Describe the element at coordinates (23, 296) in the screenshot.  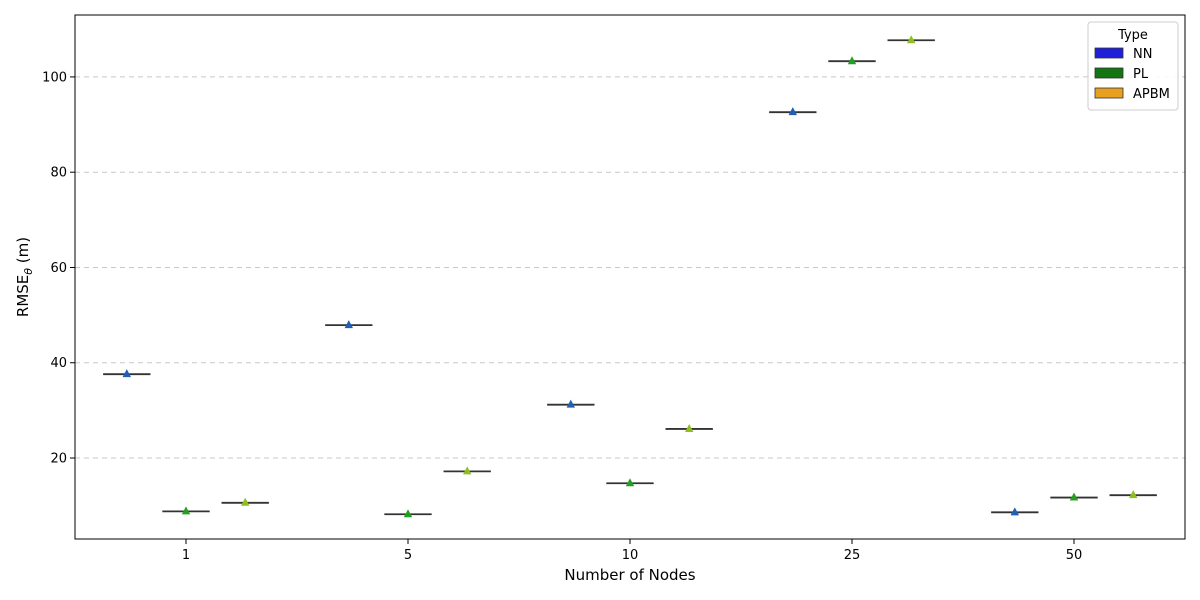
I see `y-axis-label-main: RMSE` at that location.